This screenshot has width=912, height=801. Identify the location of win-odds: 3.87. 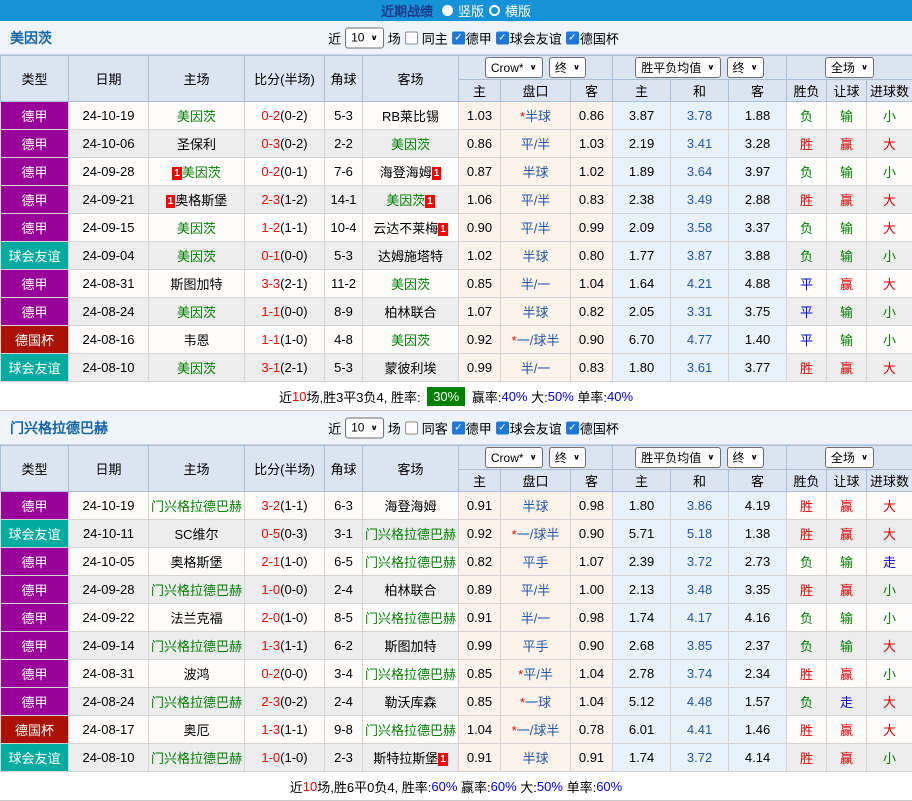
(642, 116).